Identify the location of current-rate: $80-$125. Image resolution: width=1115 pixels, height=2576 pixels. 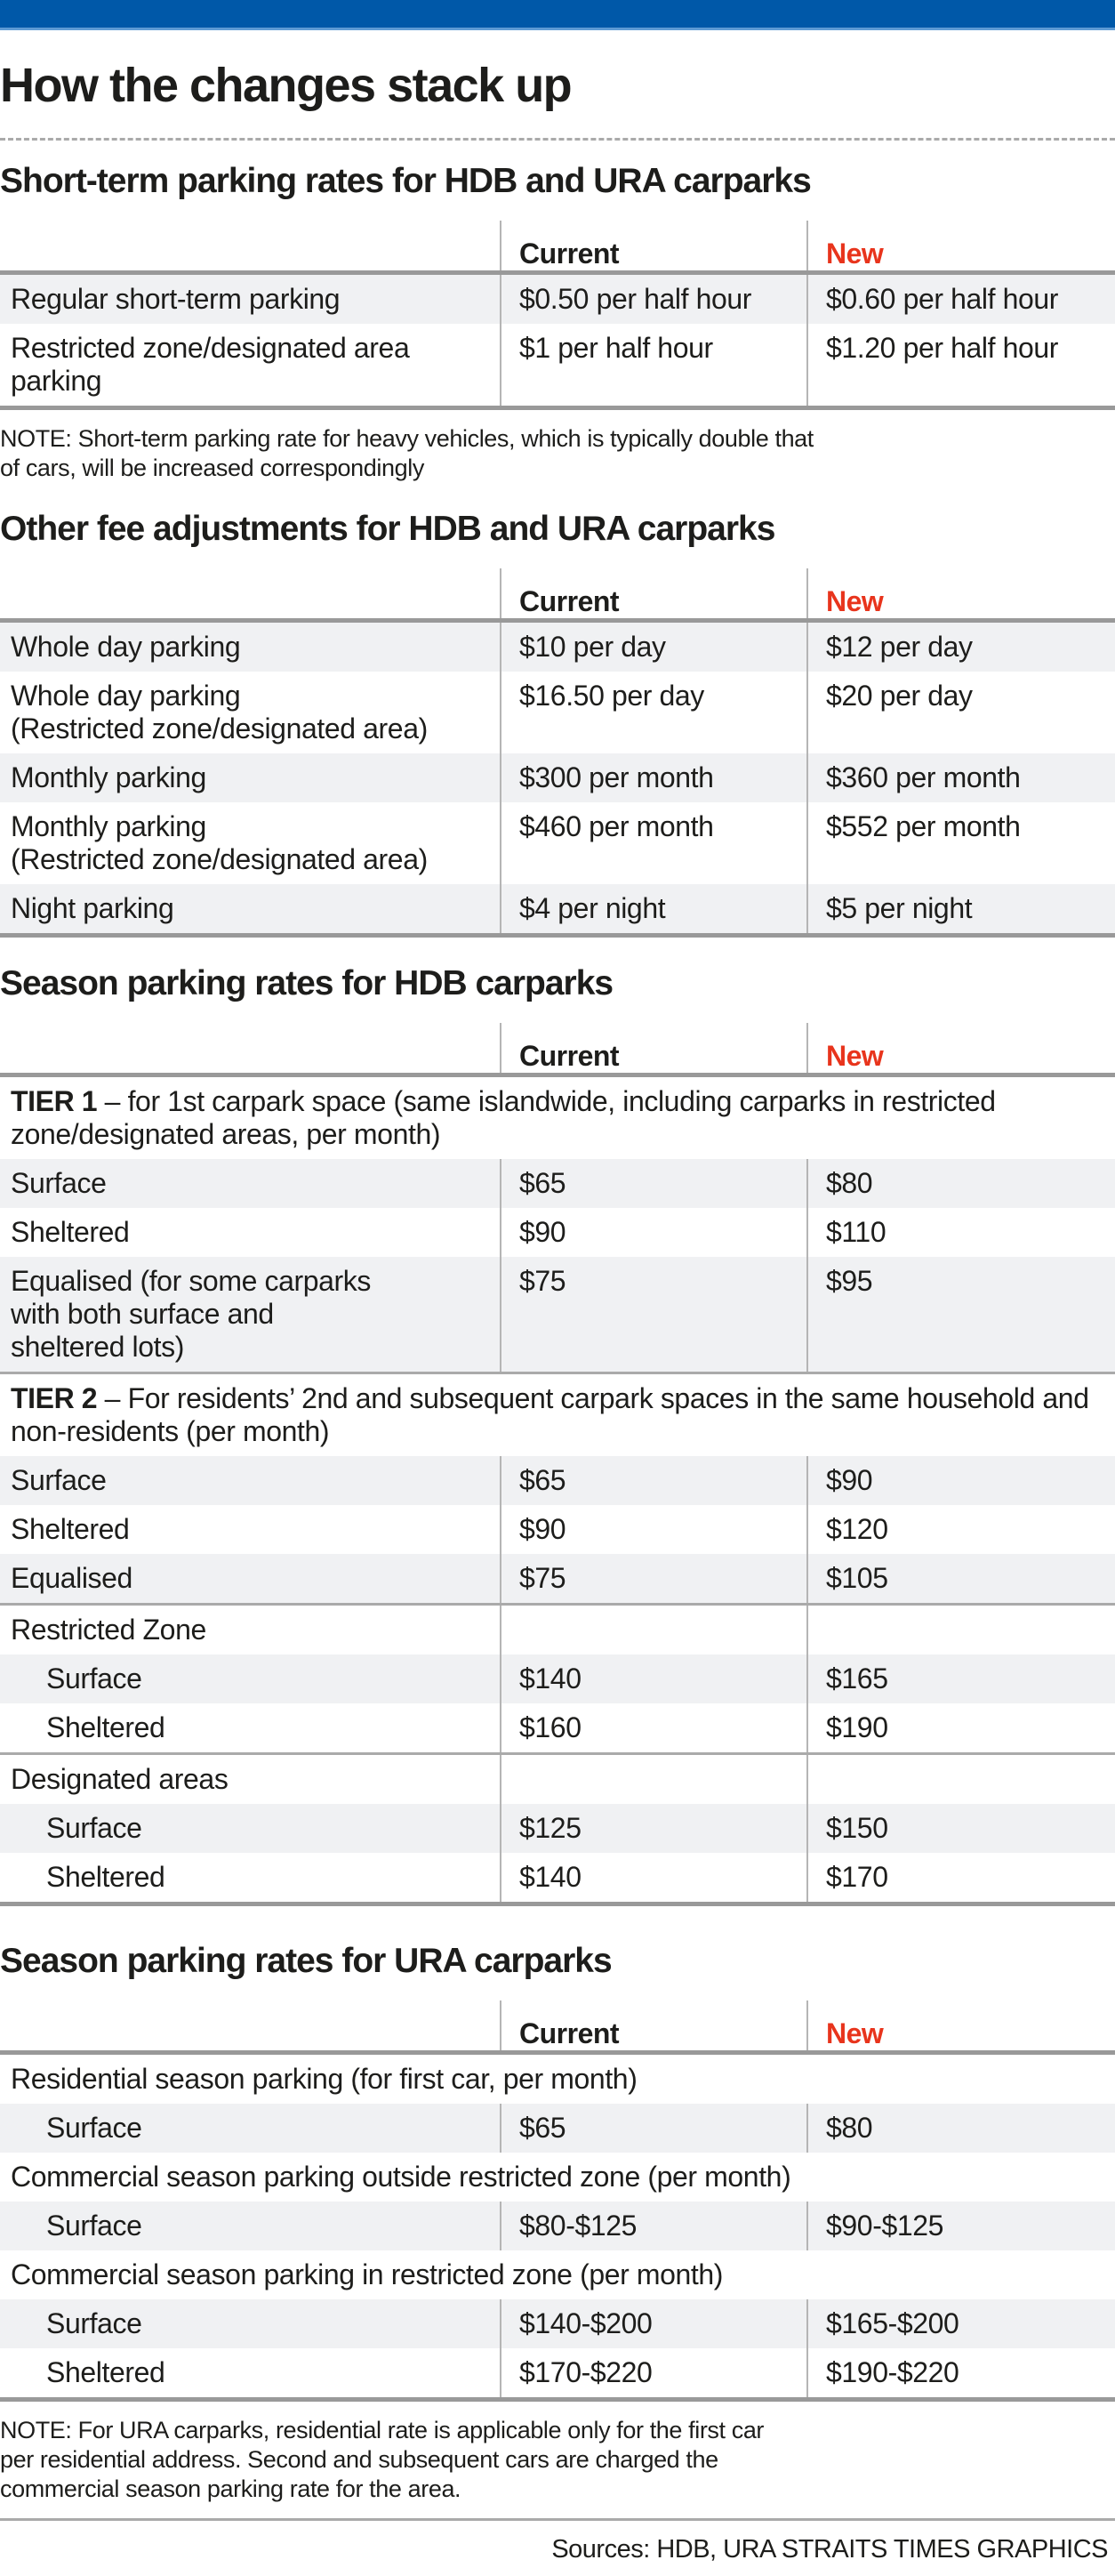
(653, 2226).